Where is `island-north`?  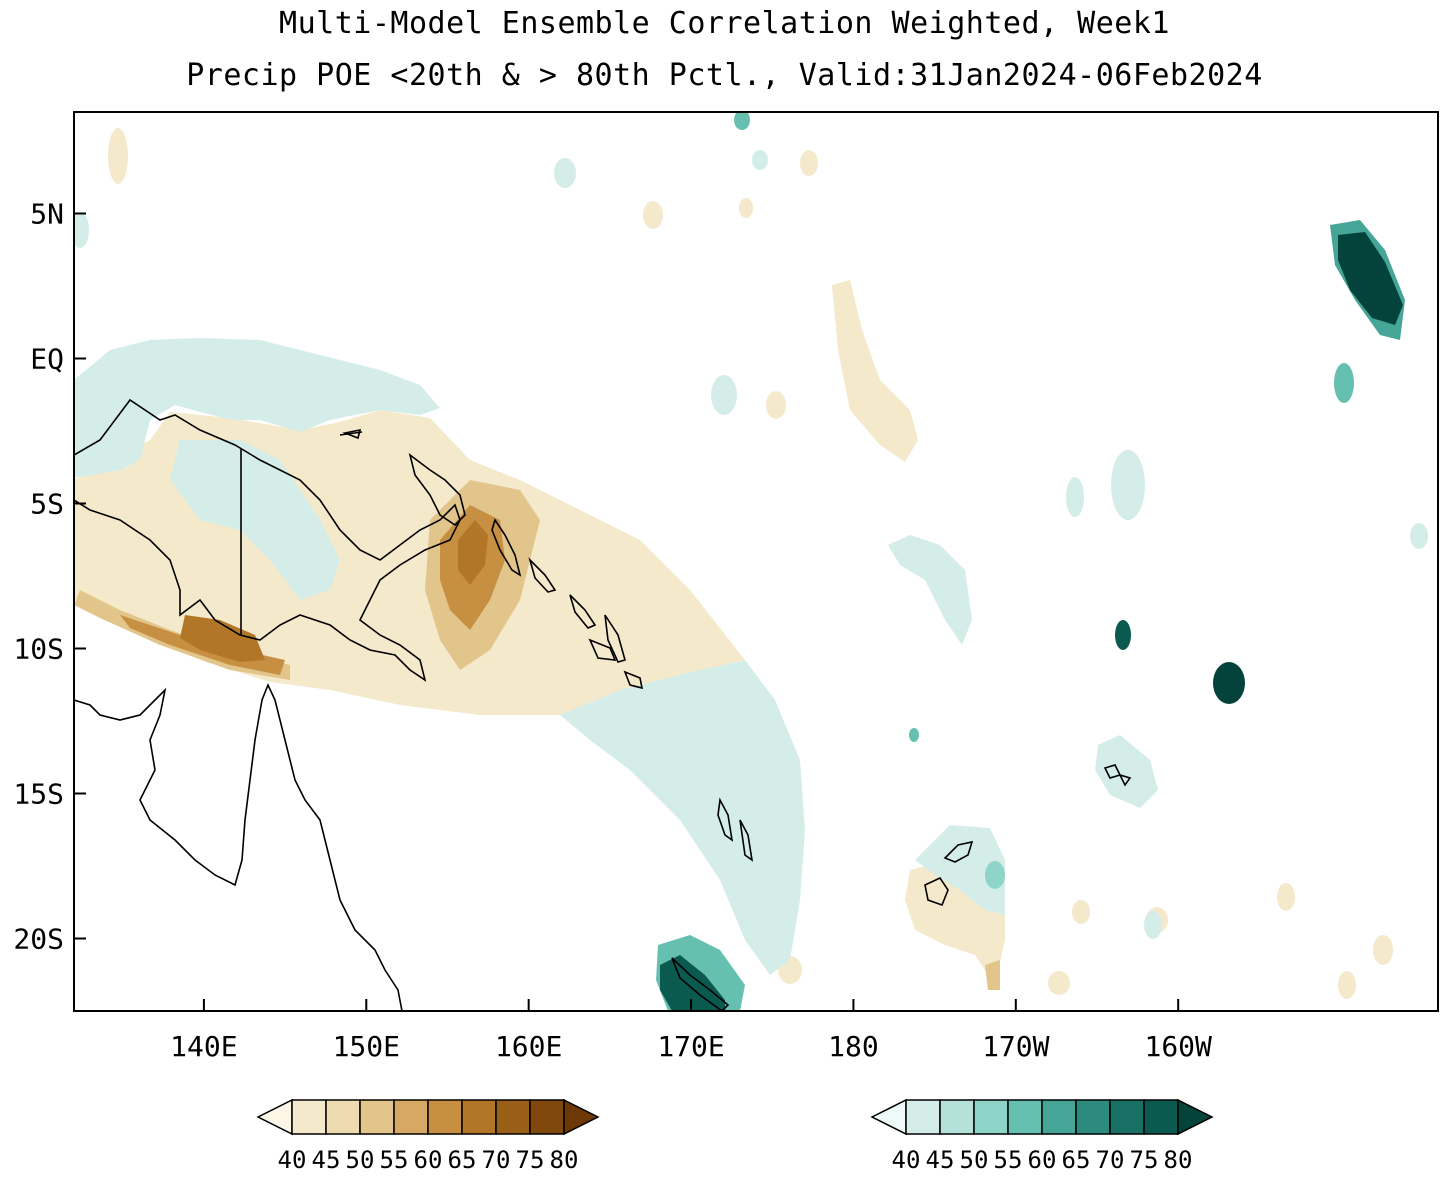
island-north is located at coordinates (352, 434).